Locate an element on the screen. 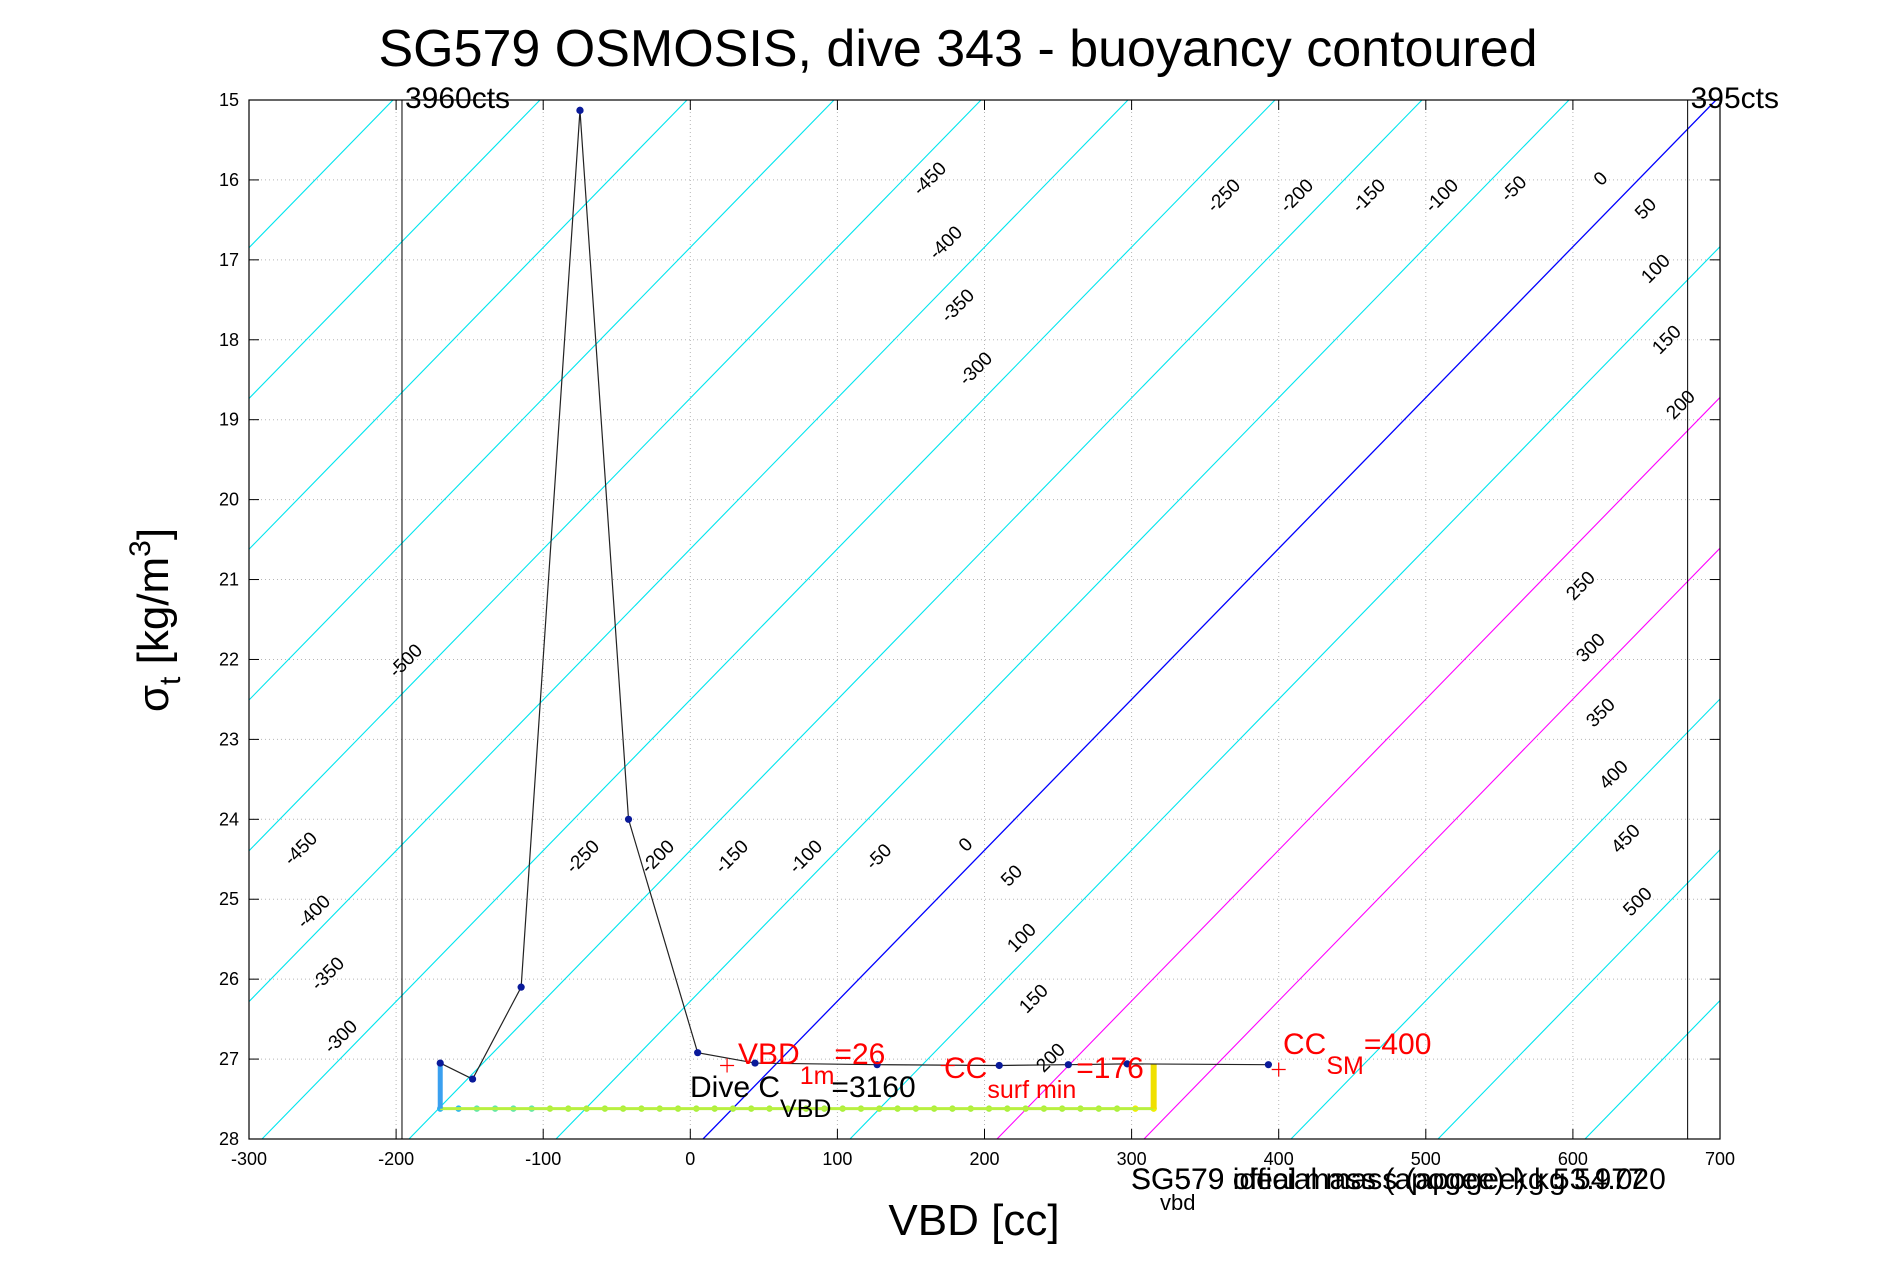  x-tick-label: 700 is located at coordinates (1720, 1159).